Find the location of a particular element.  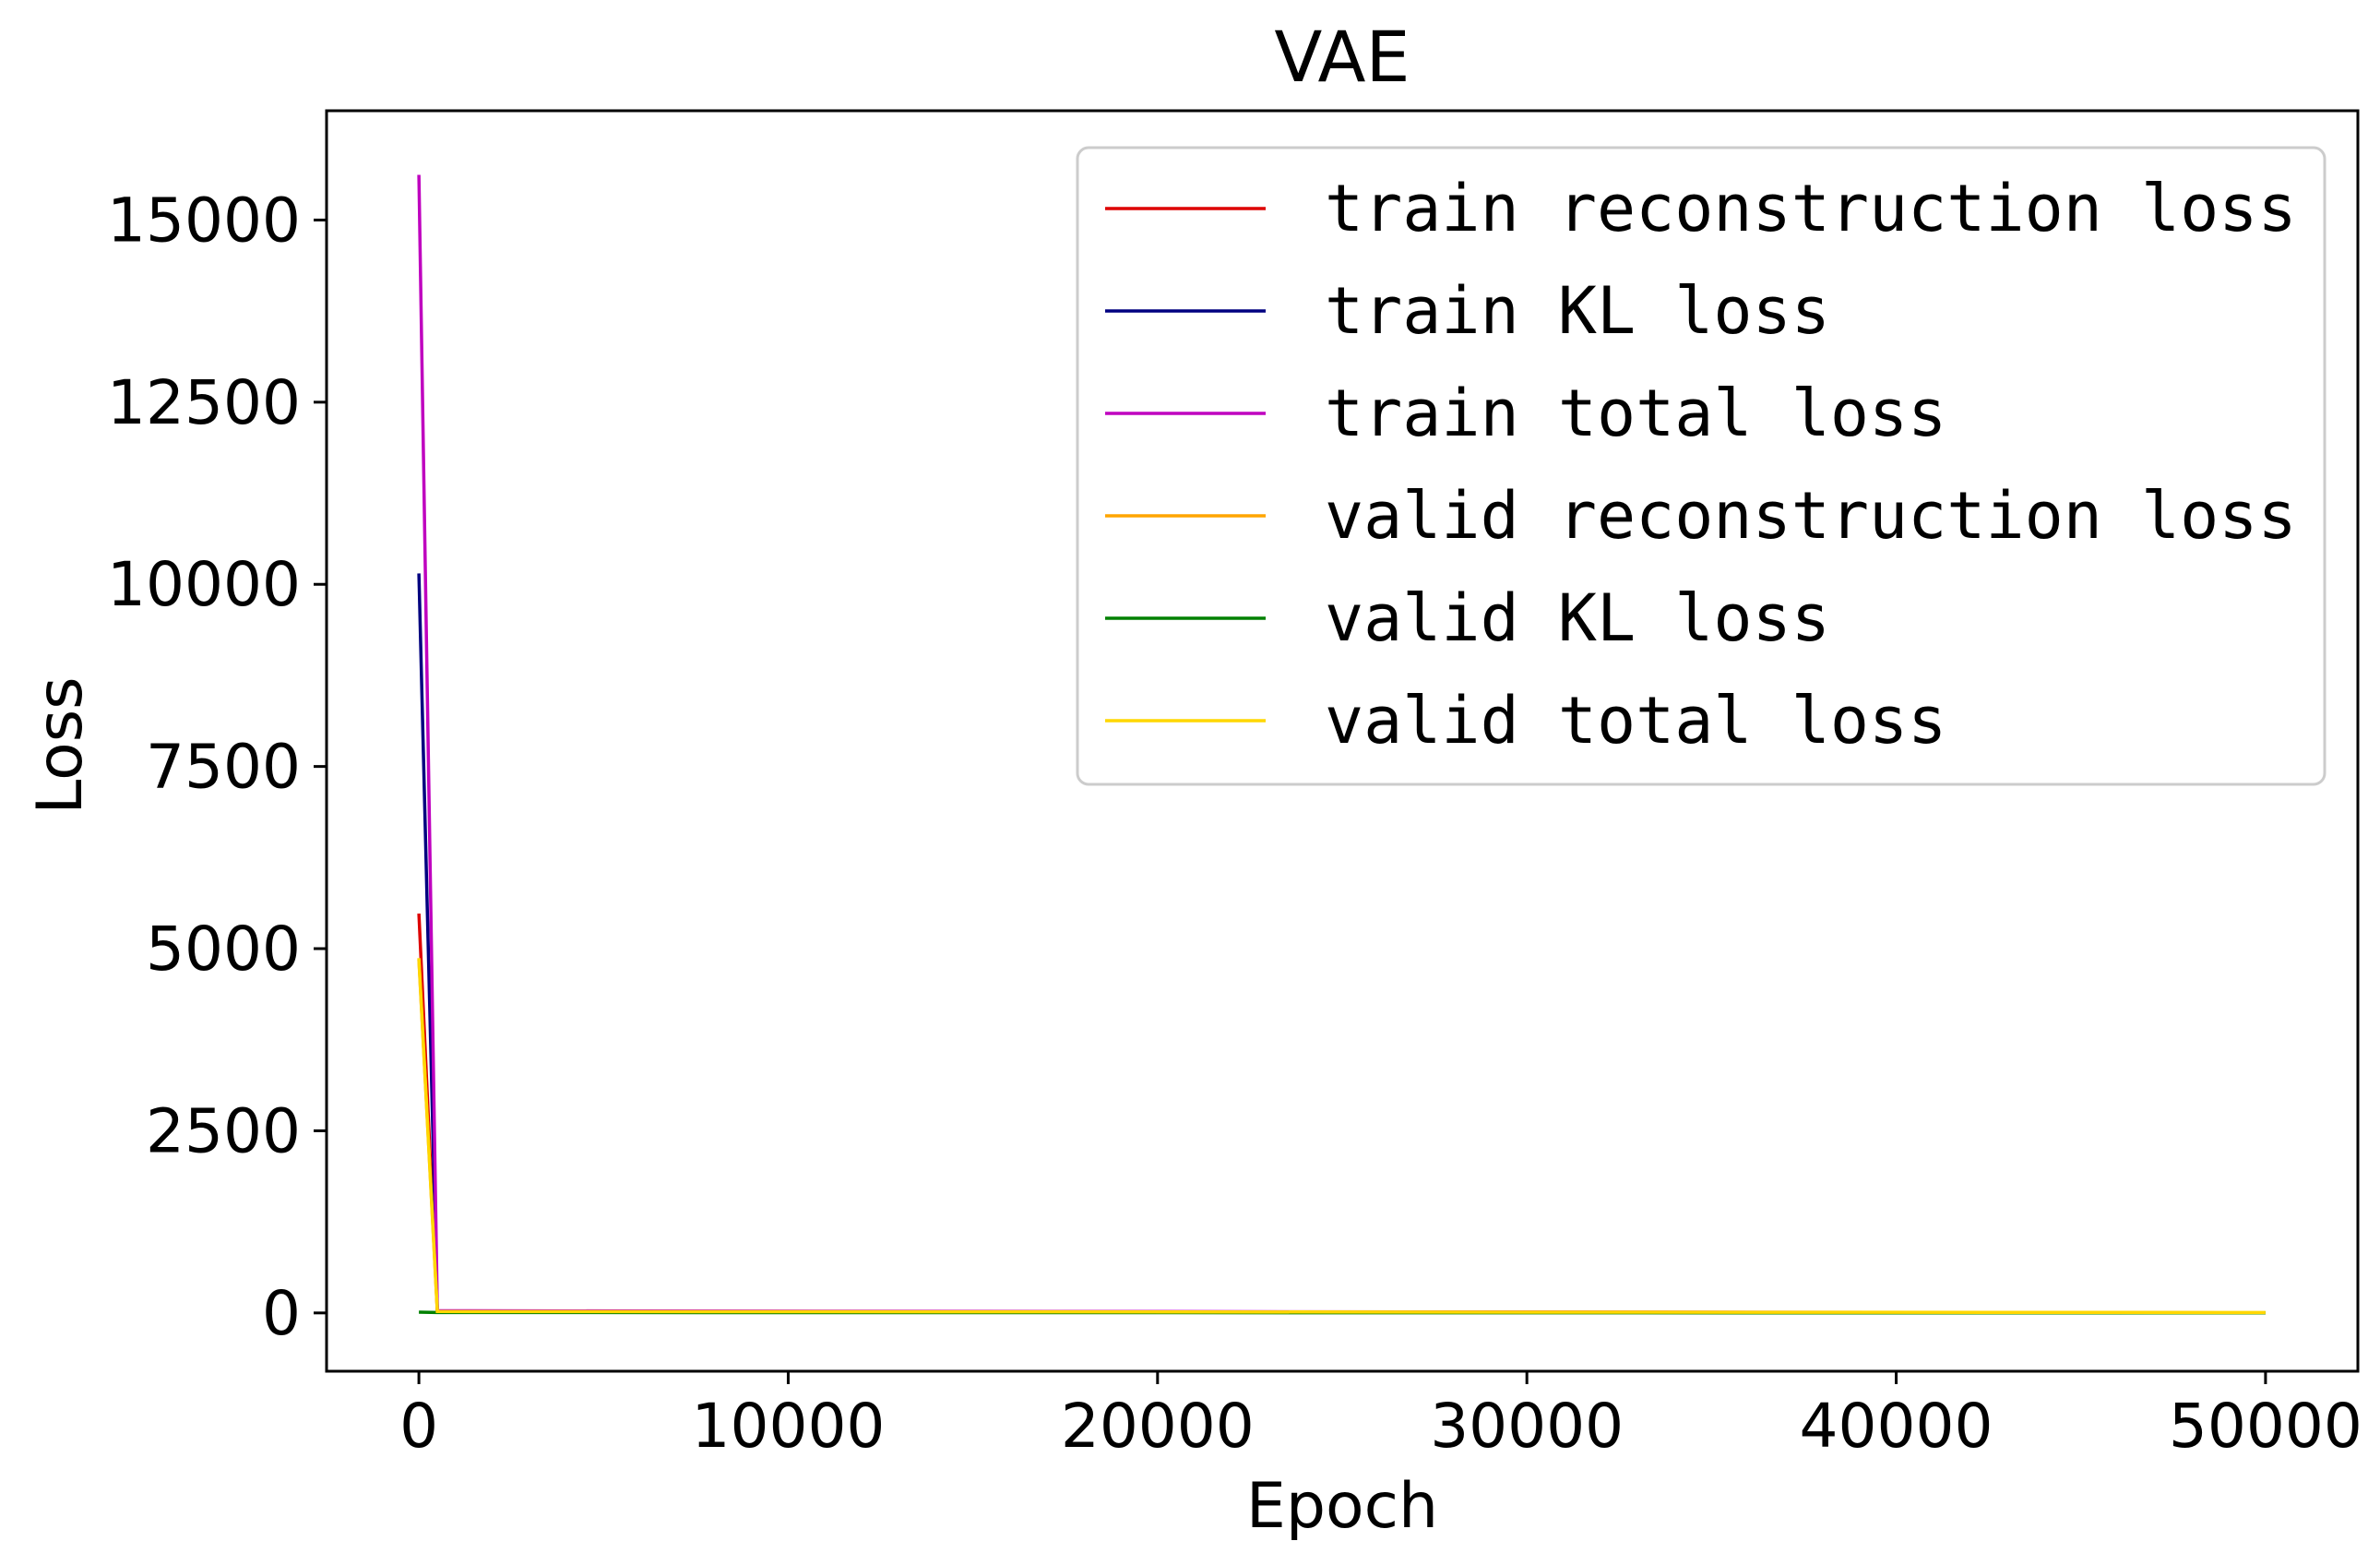

chart-title: VAE is located at coordinates (1342, 57).